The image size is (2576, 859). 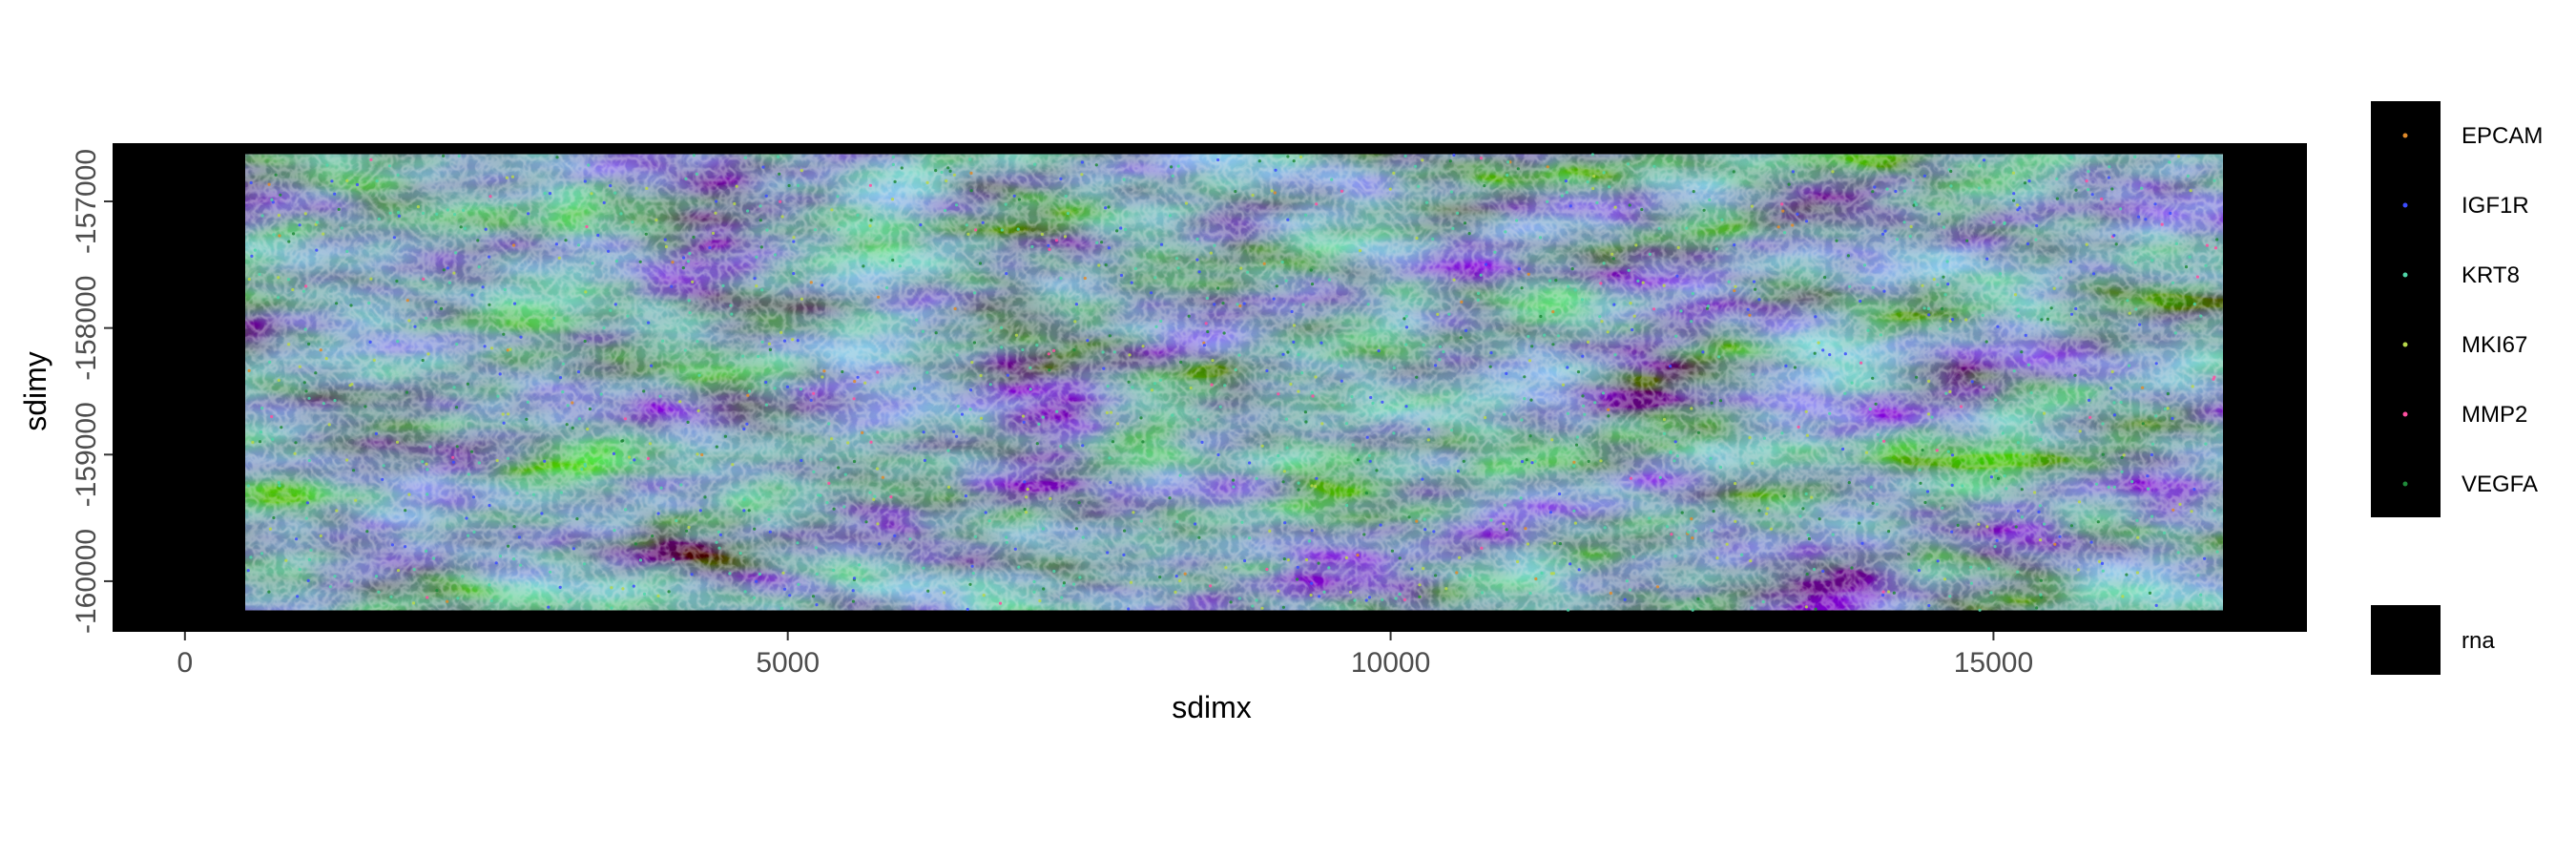 What do you see at coordinates (86, 454) in the screenshot?
I see `y-tick-label: -159000` at bounding box center [86, 454].